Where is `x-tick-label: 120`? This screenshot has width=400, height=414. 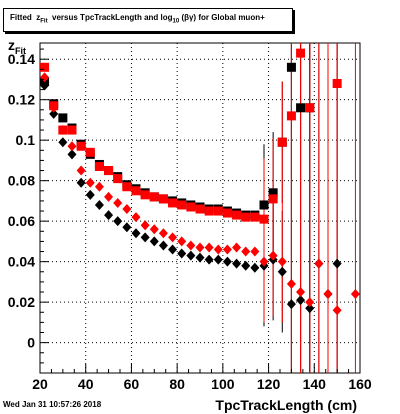
x-tick-label: 120 is located at coordinates (269, 384).